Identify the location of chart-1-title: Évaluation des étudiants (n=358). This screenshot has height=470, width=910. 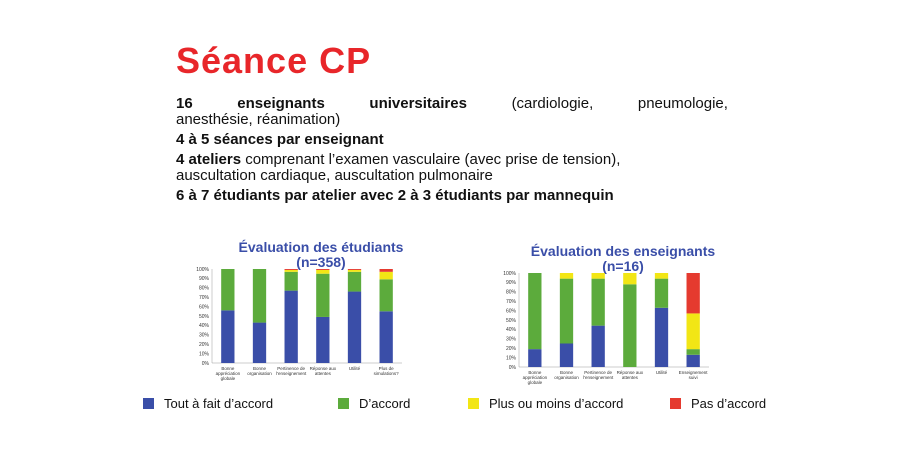
(321, 255).